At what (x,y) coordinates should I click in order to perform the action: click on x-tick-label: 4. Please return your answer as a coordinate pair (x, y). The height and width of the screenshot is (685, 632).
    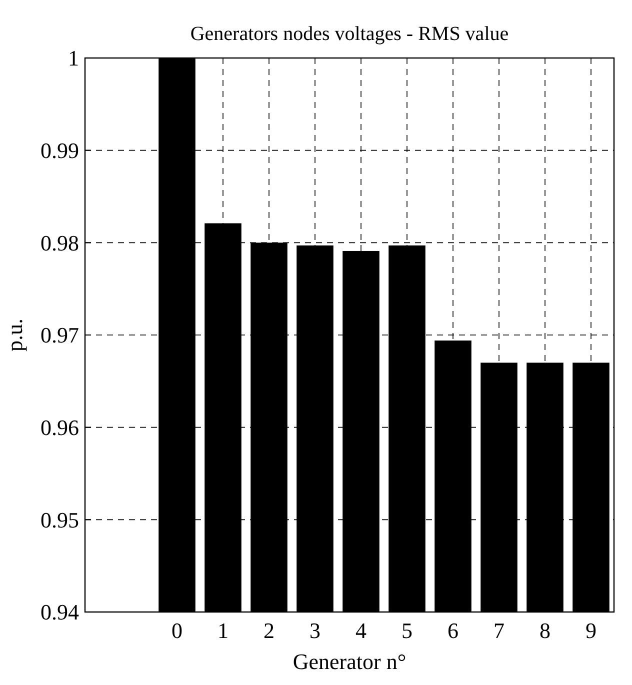
    Looking at the image, I should click on (361, 630).